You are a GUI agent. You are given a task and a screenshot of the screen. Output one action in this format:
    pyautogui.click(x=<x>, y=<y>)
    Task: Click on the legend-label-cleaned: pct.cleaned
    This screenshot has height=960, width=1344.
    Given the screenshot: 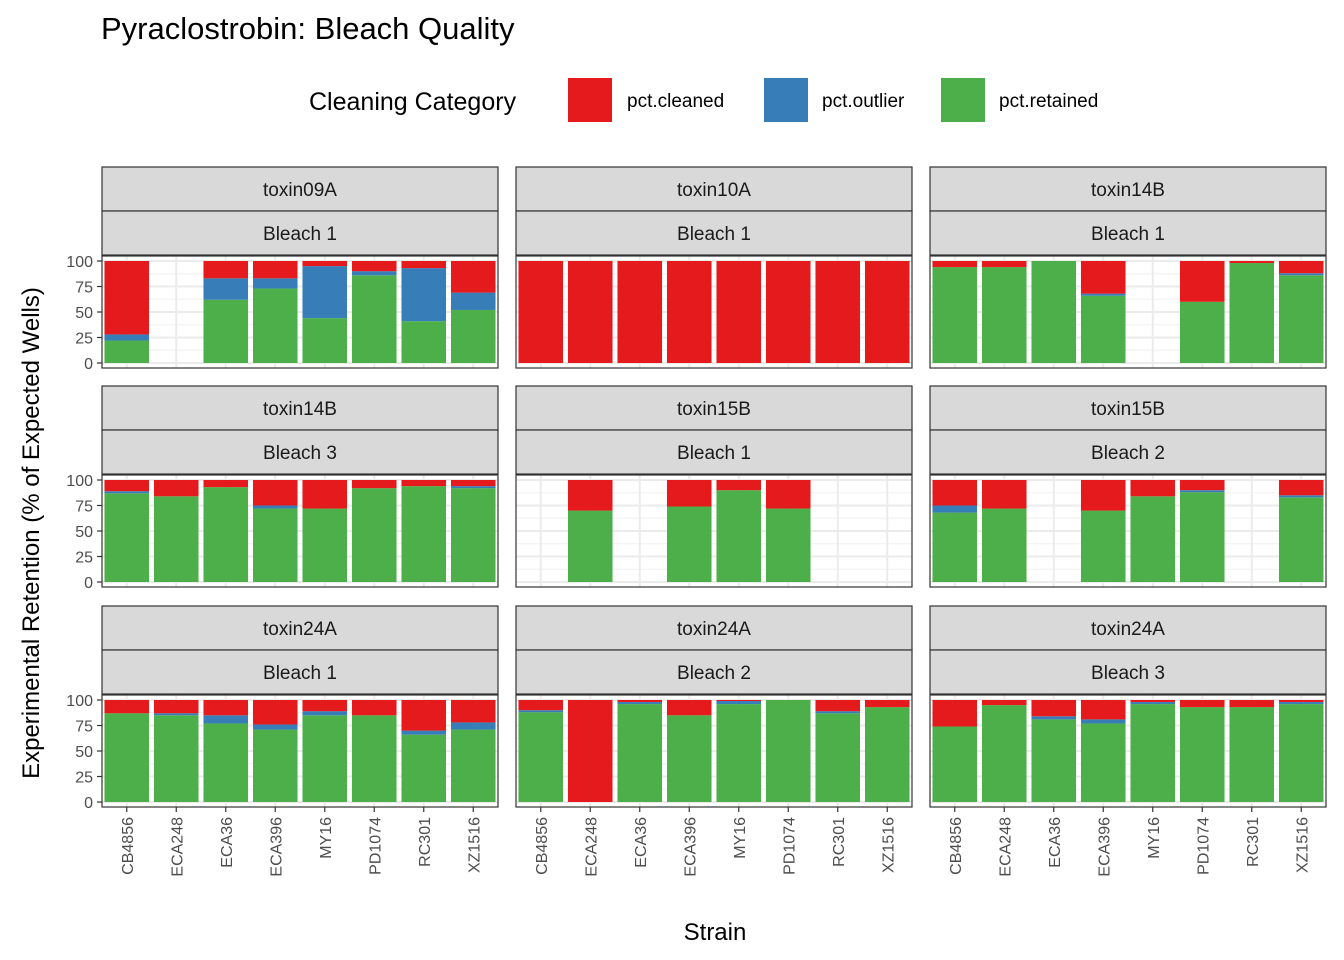 What is the action you would take?
    pyautogui.click(x=675, y=101)
    